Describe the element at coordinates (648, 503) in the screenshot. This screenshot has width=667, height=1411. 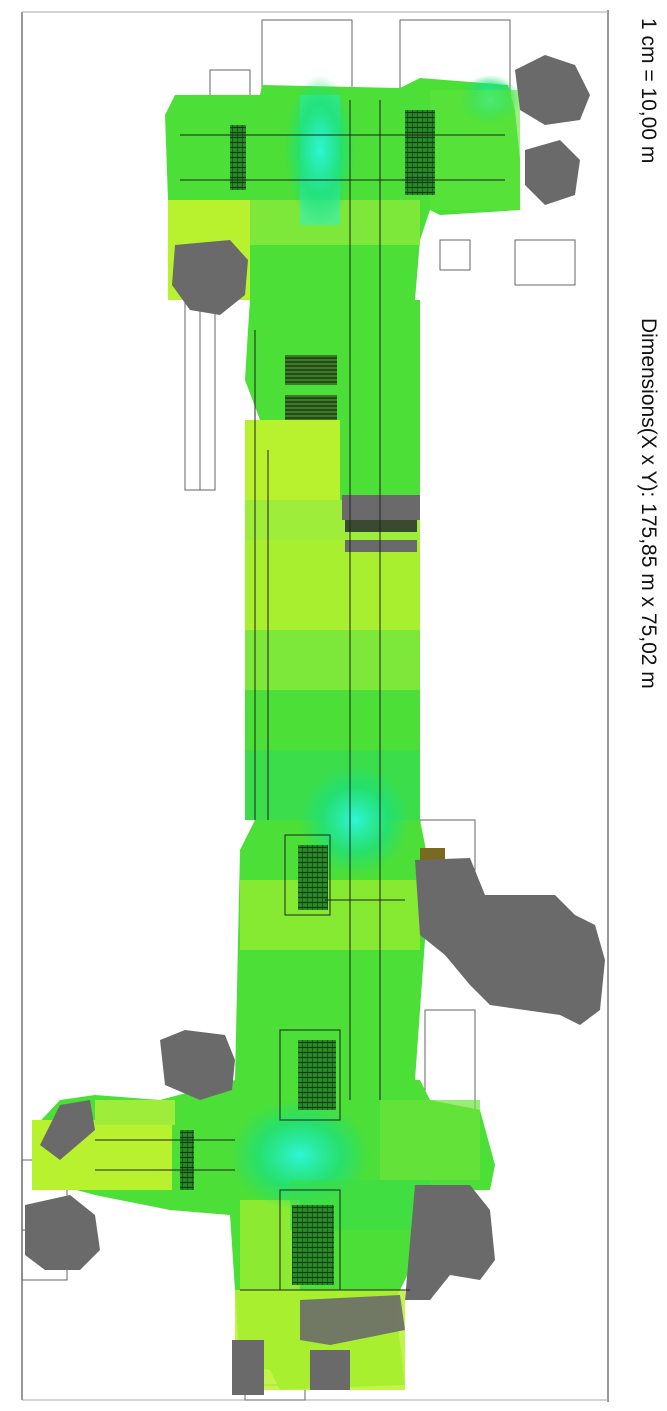
I see `map-dimensions-label: Dimensions(X x Y): 175,85 m x 75,02 m` at that location.